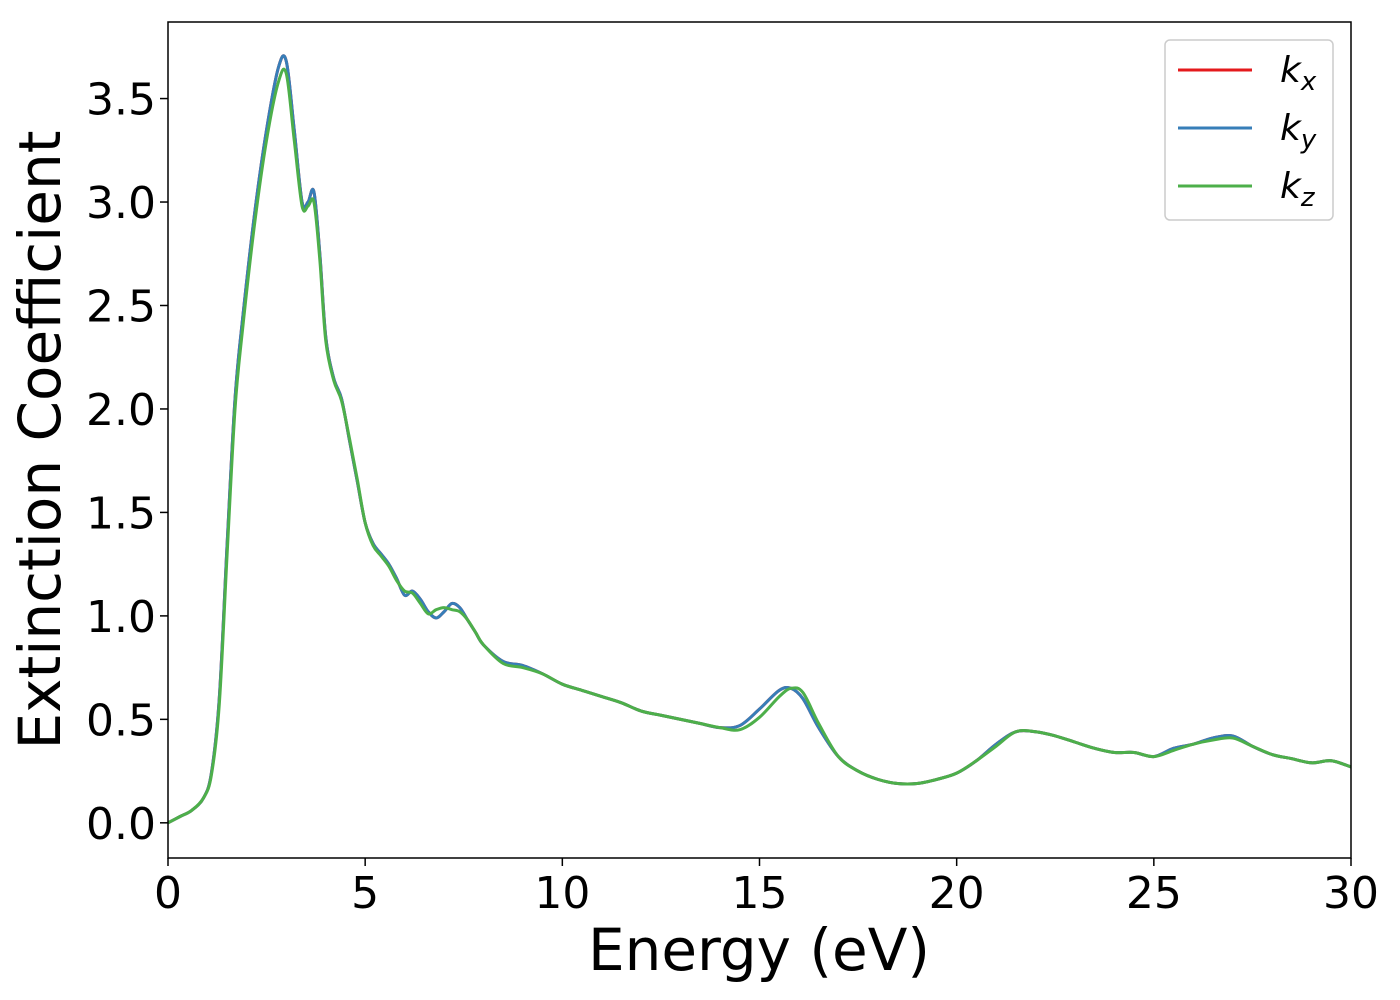  I want to click on x-axis-label: Energy (eV), so click(759, 950).